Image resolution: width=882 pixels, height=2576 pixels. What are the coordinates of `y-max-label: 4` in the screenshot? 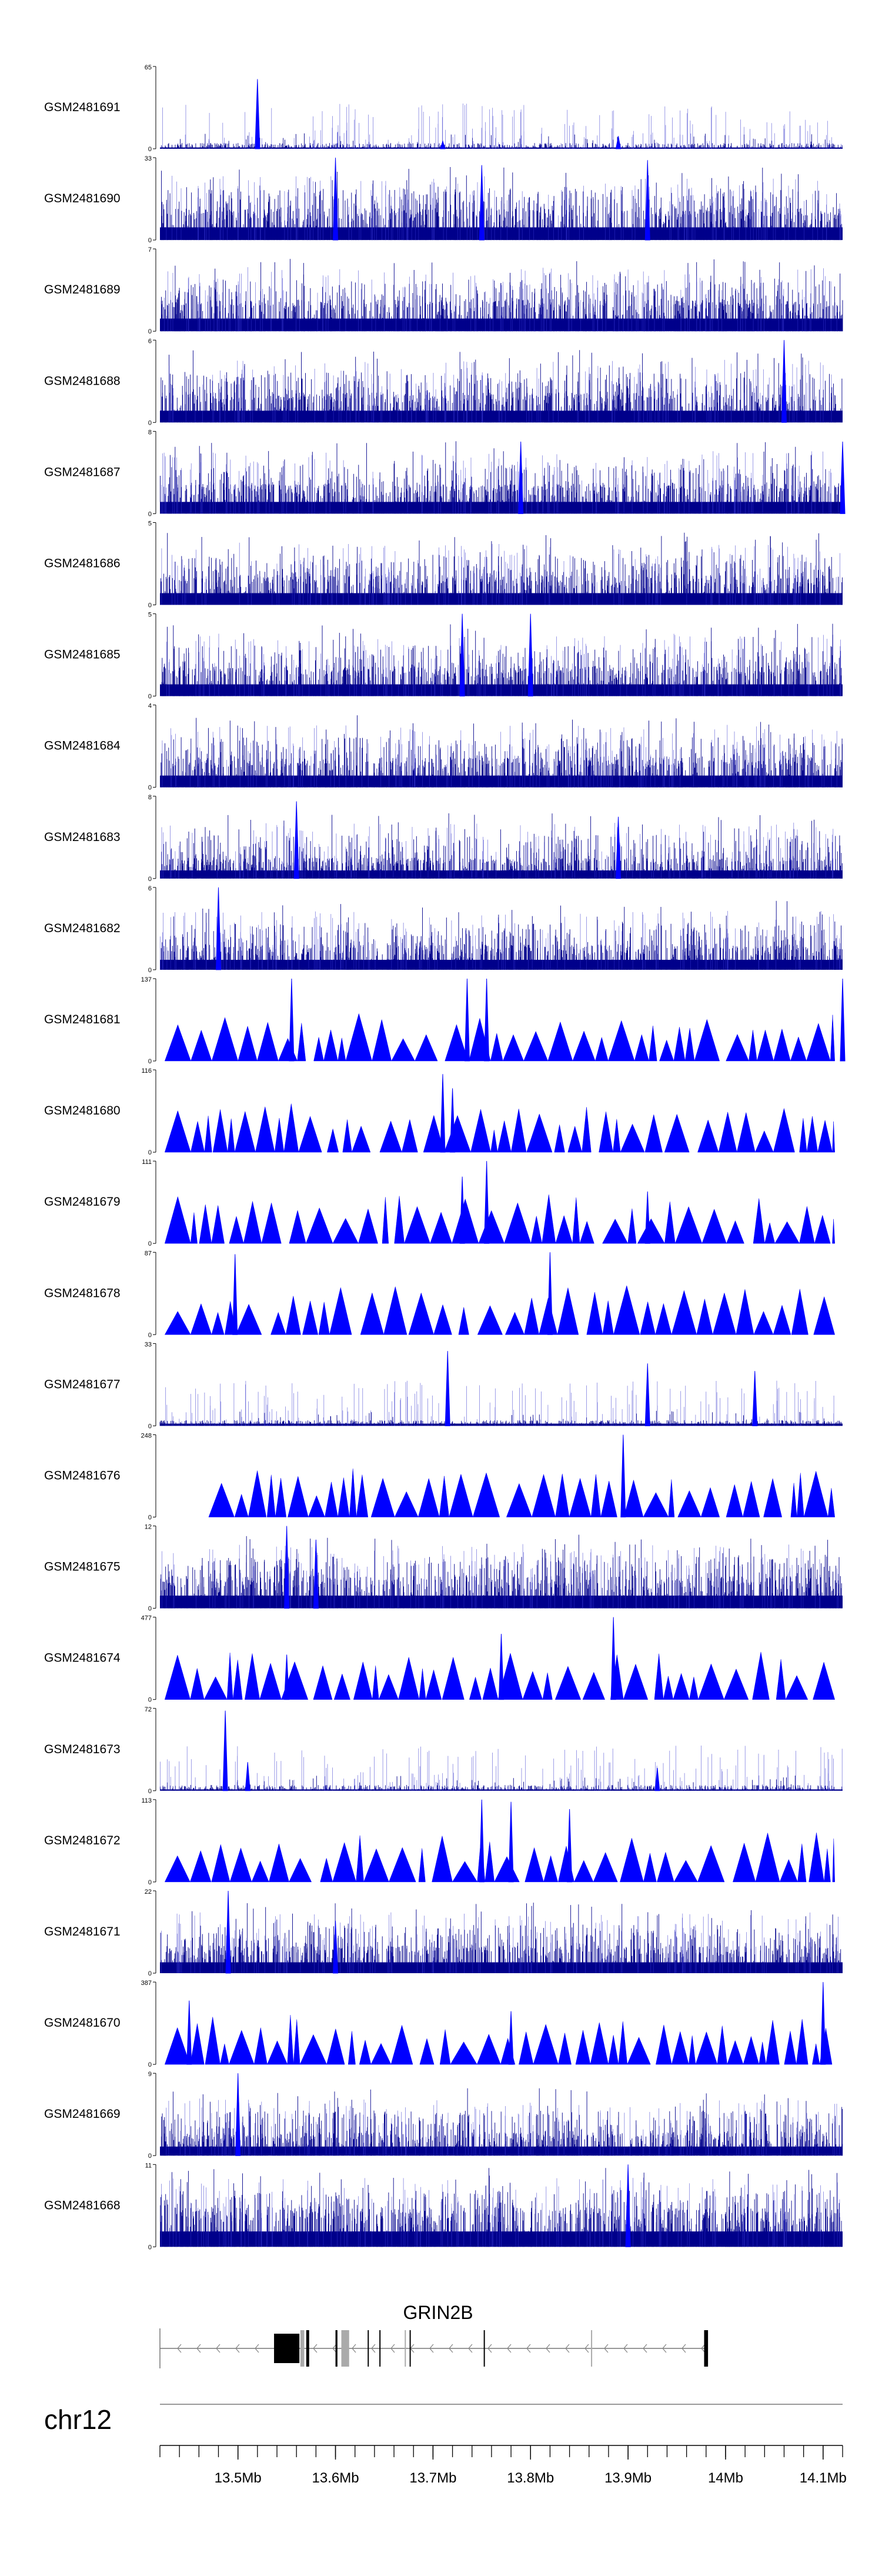 It's located at (150, 706).